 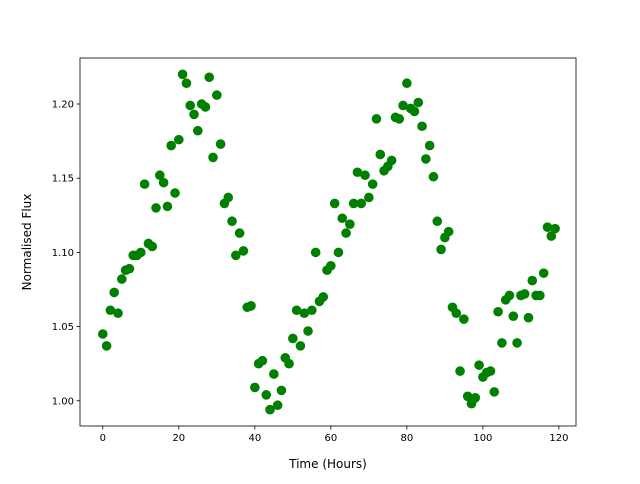 What do you see at coordinates (63, 327) in the screenshot?
I see `y-tick-label: 1.05` at bounding box center [63, 327].